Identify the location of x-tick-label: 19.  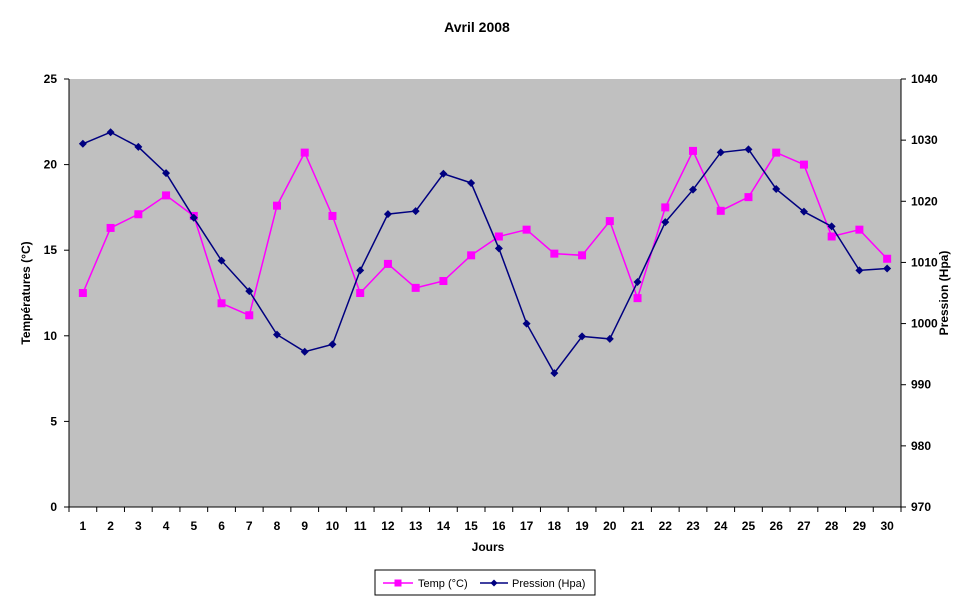
(582, 526).